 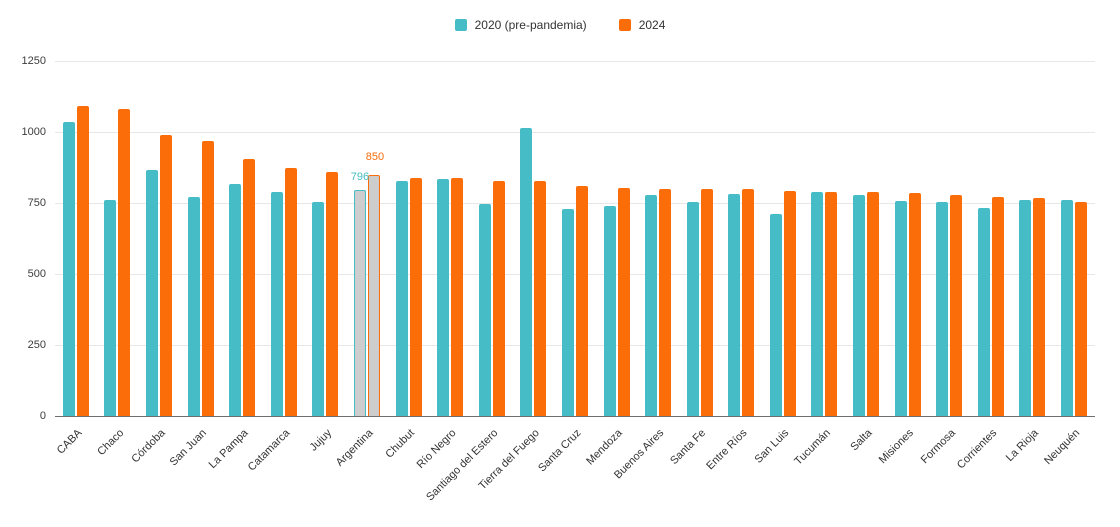 What do you see at coordinates (498, 298) in the screenshot?
I see `bar-2024-santiago-del-estero` at bounding box center [498, 298].